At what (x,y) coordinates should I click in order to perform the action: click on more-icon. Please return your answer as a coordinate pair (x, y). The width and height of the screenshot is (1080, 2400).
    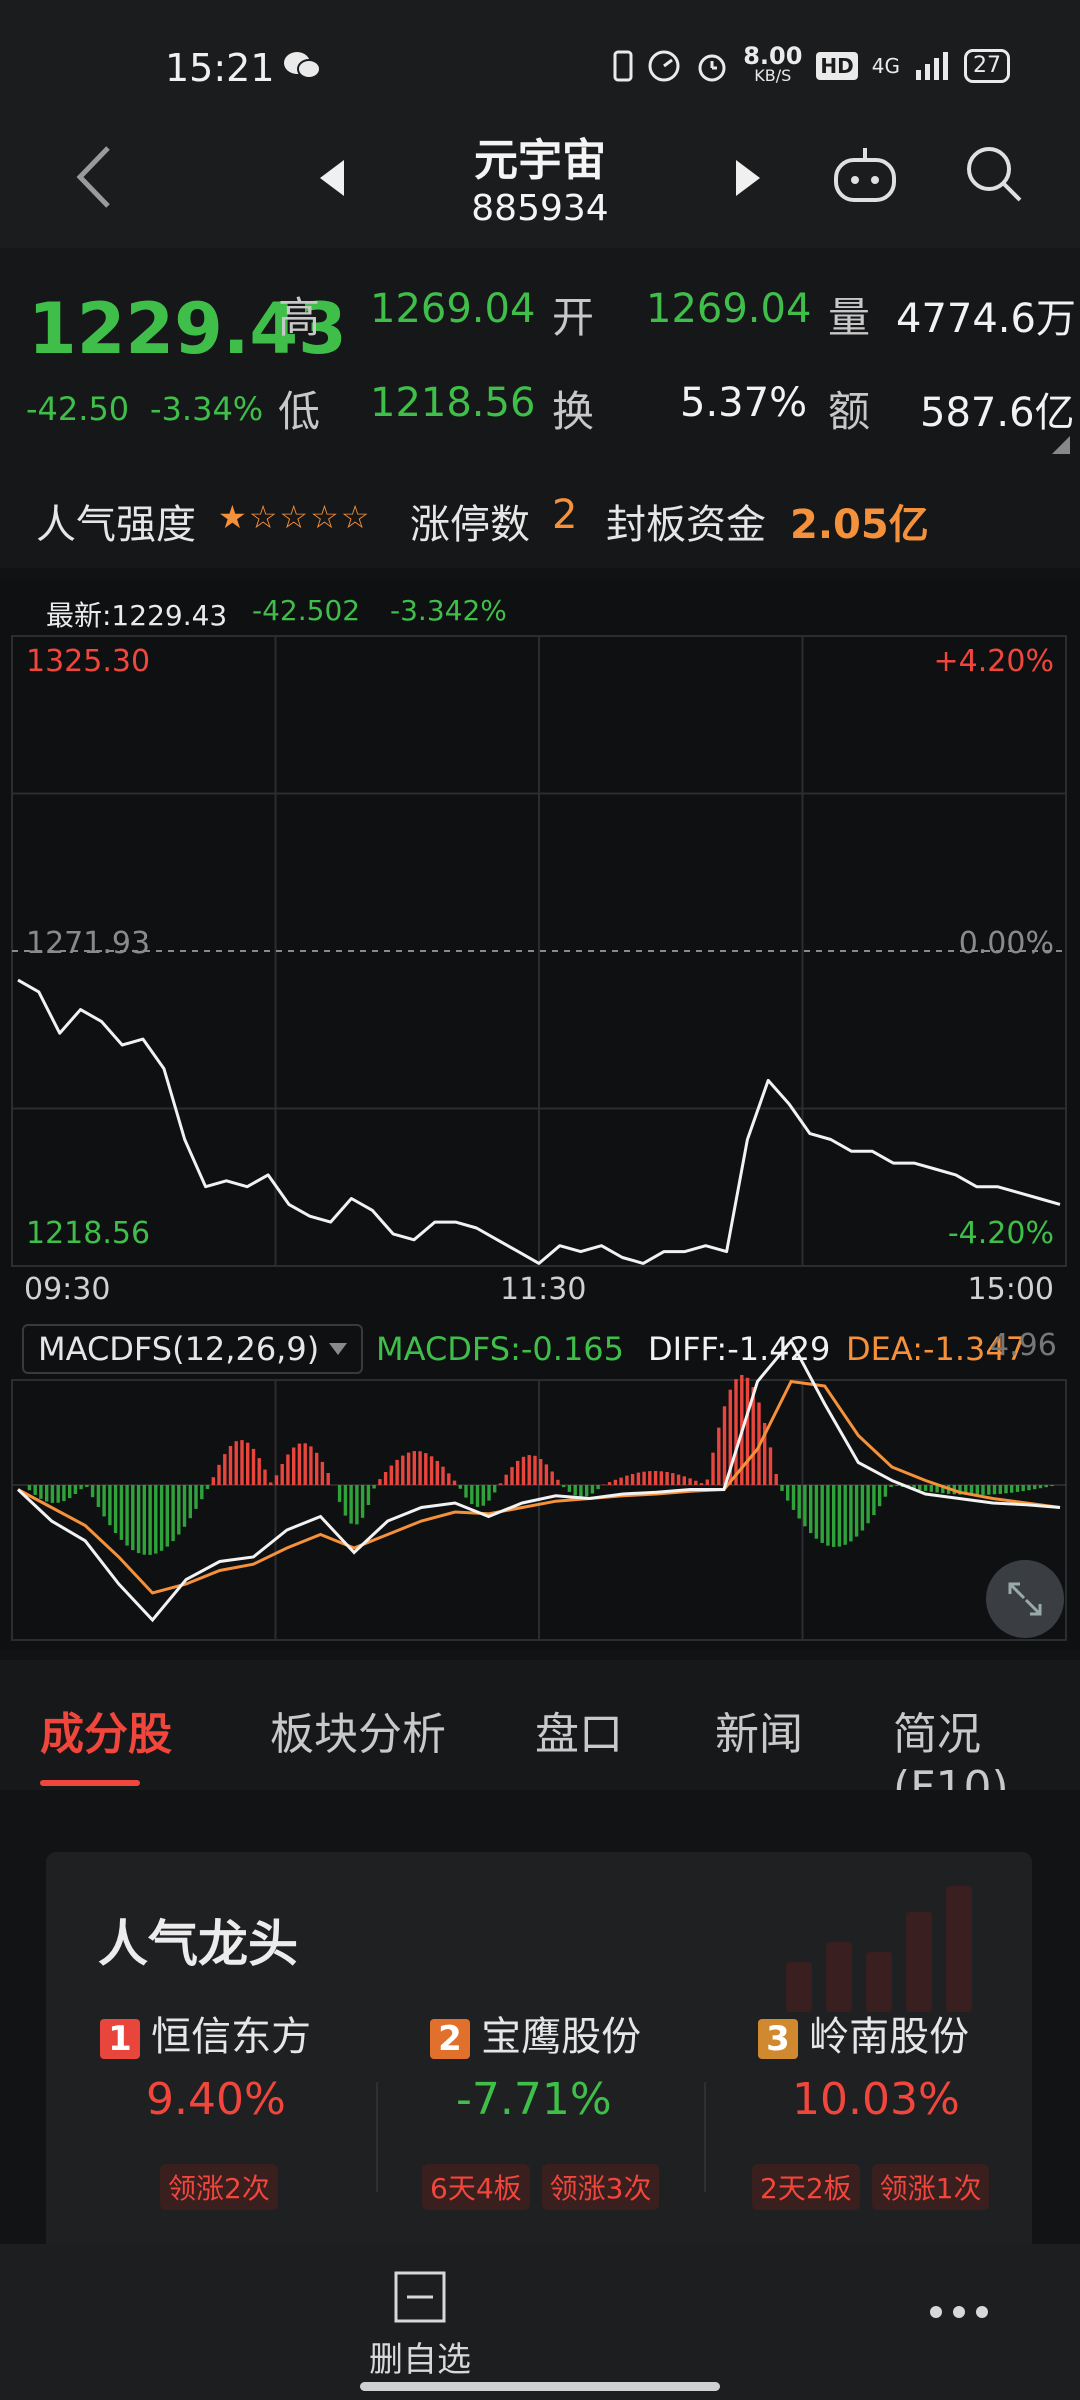
    Looking at the image, I should click on (959, 2312).